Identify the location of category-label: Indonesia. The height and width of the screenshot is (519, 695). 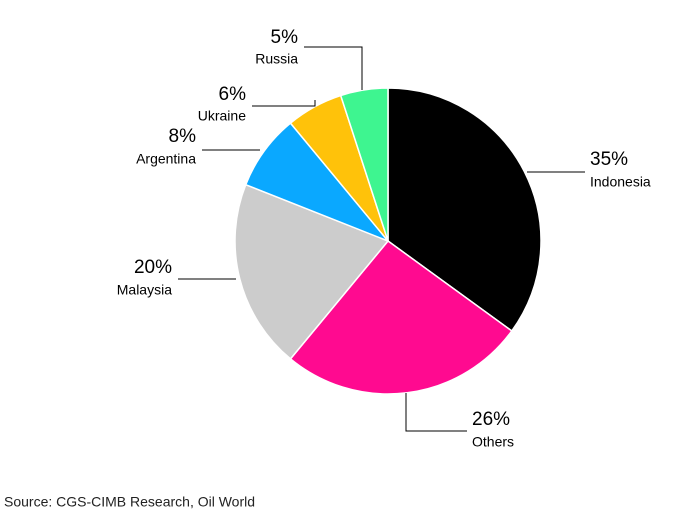
(620, 182).